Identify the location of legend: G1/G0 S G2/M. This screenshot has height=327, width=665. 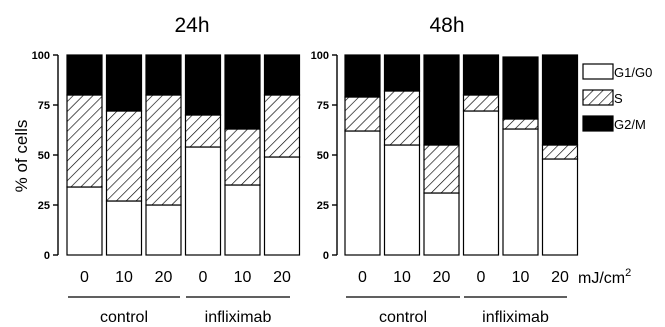
(617, 97).